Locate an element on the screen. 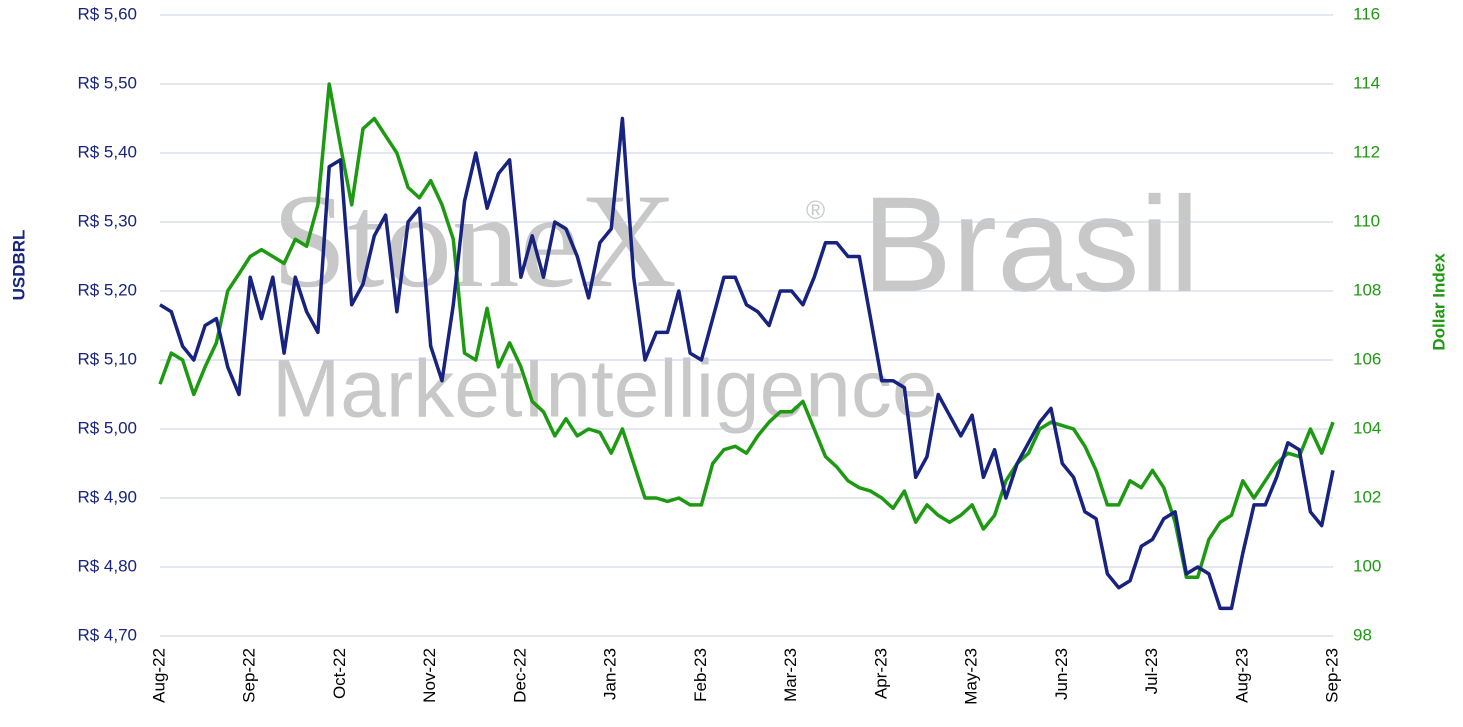  y-tick-label: R$ 4,70 is located at coordinates (107, 634).